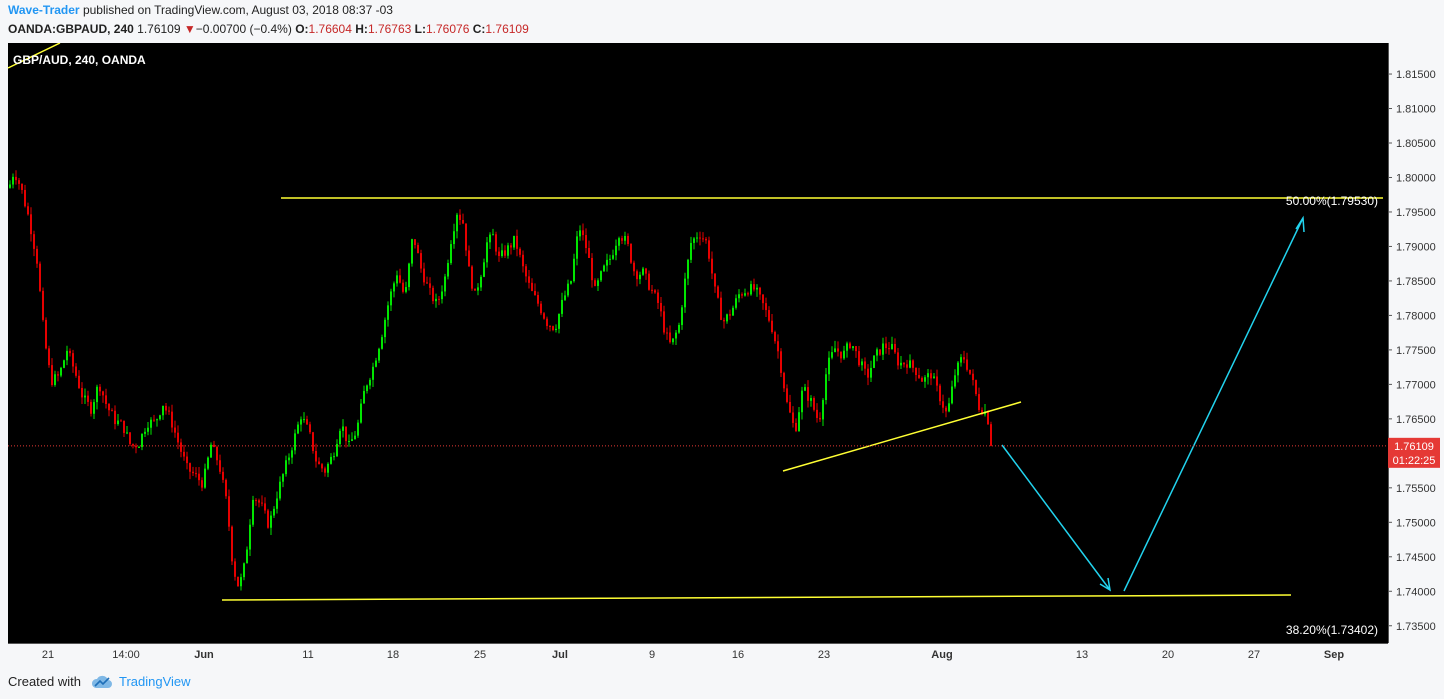  I want to click on fib-50-label: 50.00%(1.79530), so click(1332, 201).